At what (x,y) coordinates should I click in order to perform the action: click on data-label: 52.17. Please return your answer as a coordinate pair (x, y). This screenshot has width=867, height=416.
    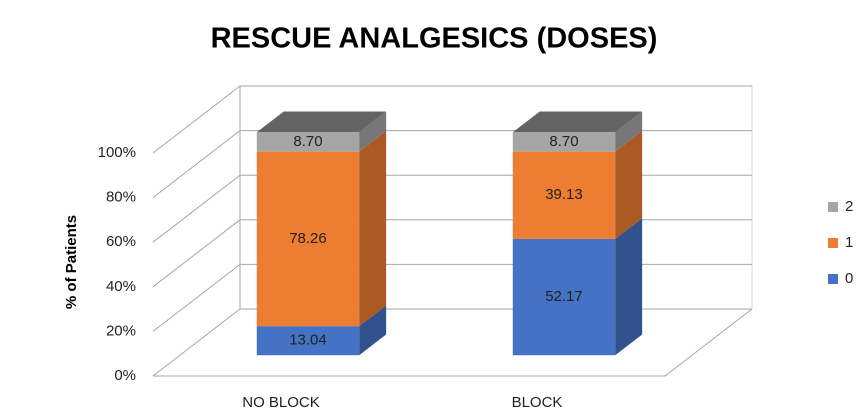
    Looking at the image, I should click on (564, 296).